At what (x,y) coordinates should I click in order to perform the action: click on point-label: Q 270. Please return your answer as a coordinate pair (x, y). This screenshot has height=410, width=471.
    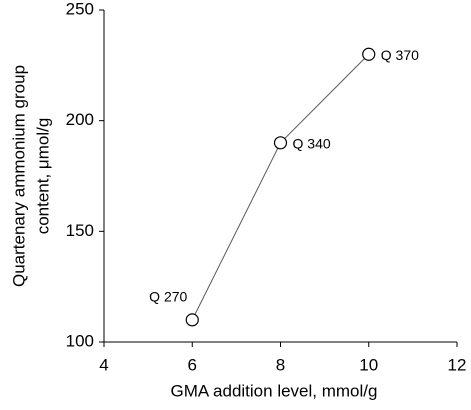
    Looking at the image, I should click on (168, 297).